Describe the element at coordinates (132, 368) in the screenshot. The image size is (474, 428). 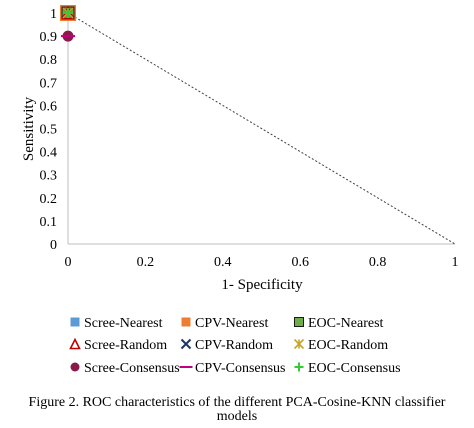
I see `legend-label: Scree-Consensus` at that location.